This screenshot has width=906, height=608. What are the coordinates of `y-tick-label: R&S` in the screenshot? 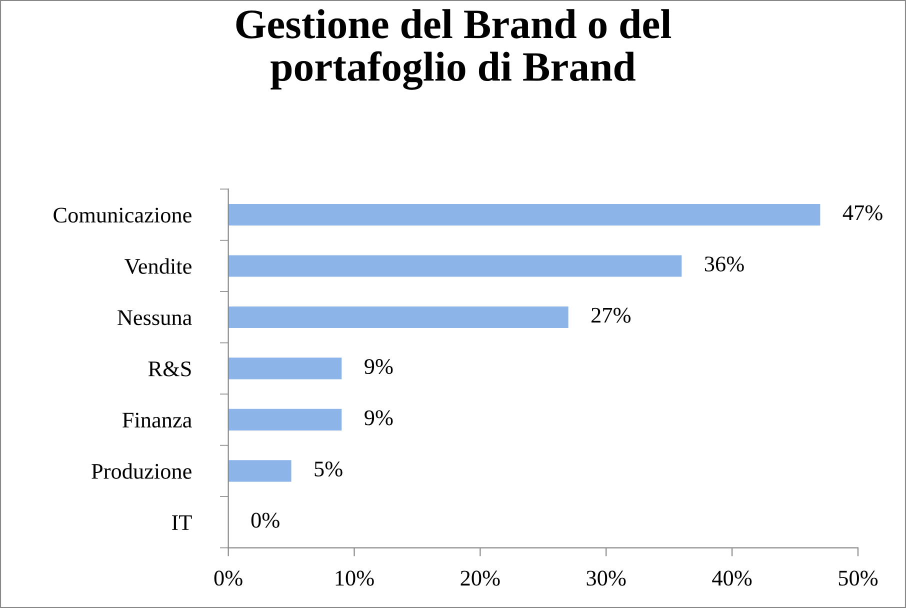 It's located at (169, 368).